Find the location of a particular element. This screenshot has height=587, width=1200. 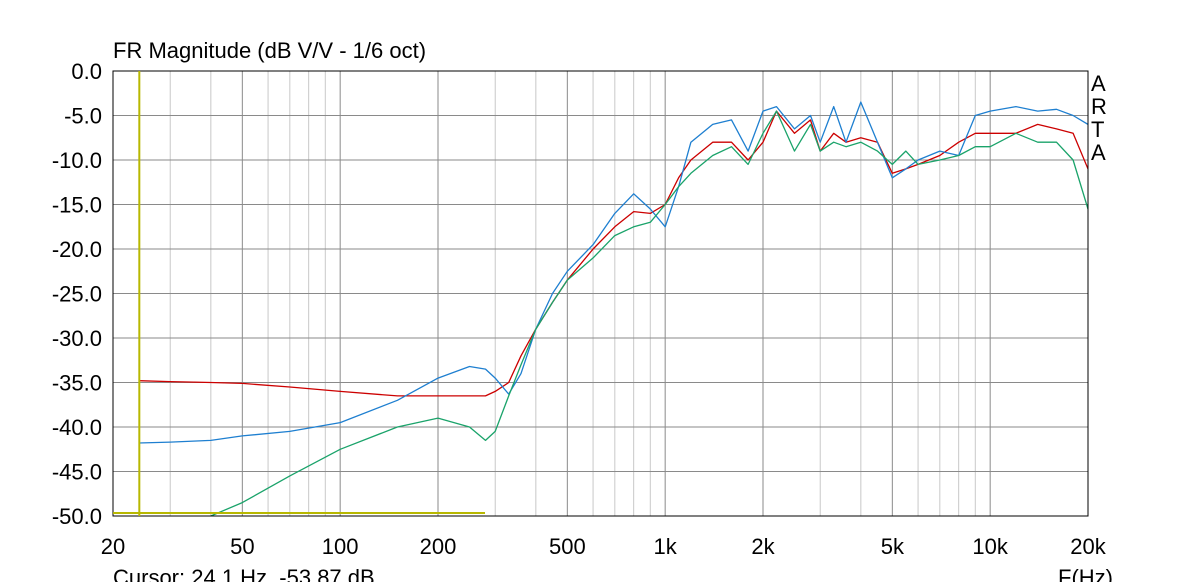

x-tick-label: 100 is located at coordinates (340, 546).